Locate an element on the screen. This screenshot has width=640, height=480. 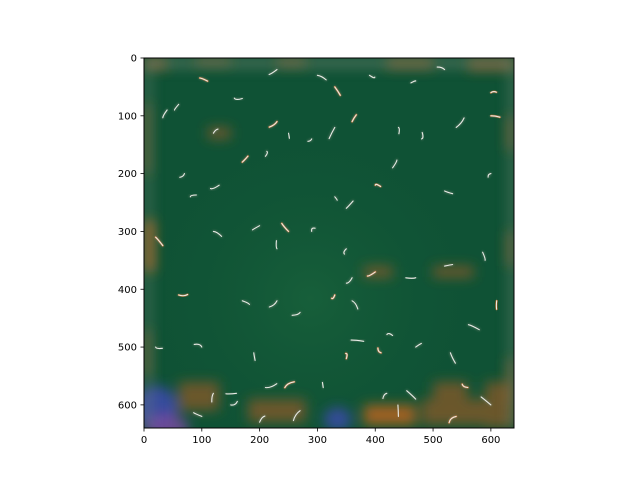
x-tick-label: 400 is located at coordinates (375, 440).